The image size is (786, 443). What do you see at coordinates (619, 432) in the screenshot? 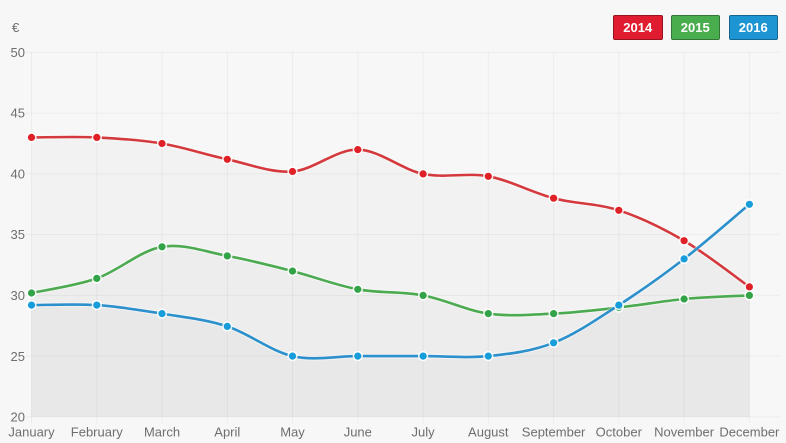
I see `svg-text: October` at bounding box center [619, 432].